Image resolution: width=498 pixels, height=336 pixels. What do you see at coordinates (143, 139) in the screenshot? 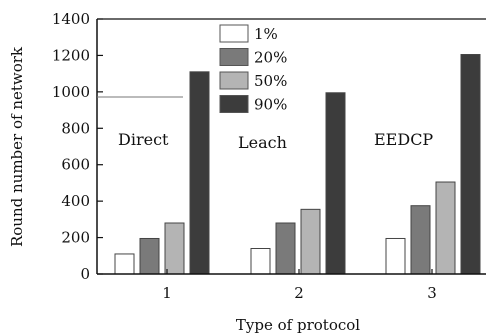
I see `annotation-direct: Direct` at bounding box center [143, 139].